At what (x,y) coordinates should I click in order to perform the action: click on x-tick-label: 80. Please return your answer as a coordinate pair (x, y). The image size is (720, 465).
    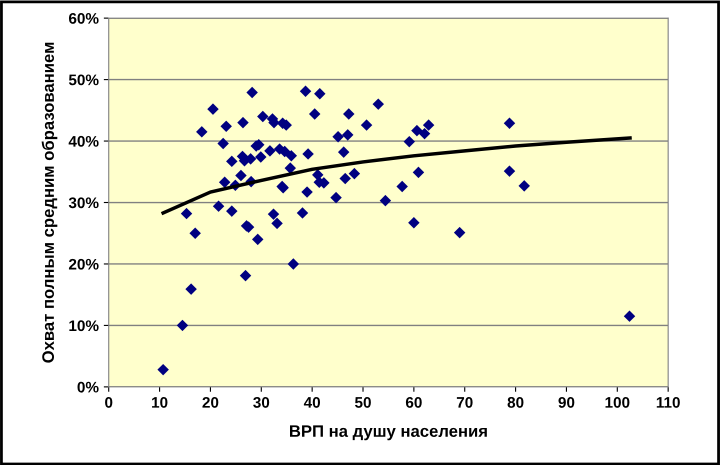
    Looking at the image, I should click on (516, 402).